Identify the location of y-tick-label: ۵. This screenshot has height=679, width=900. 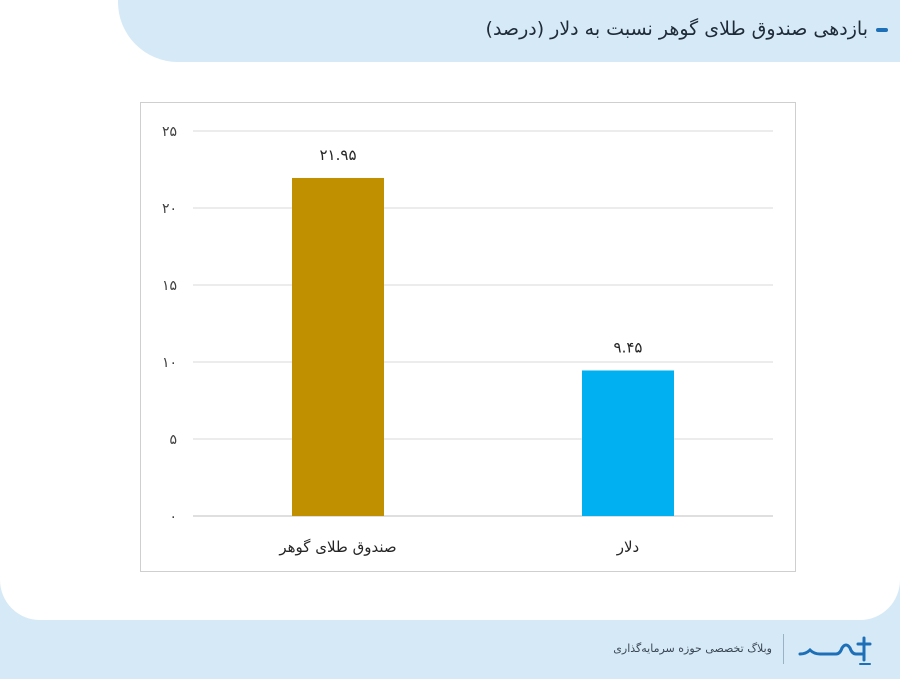
(173, 440).